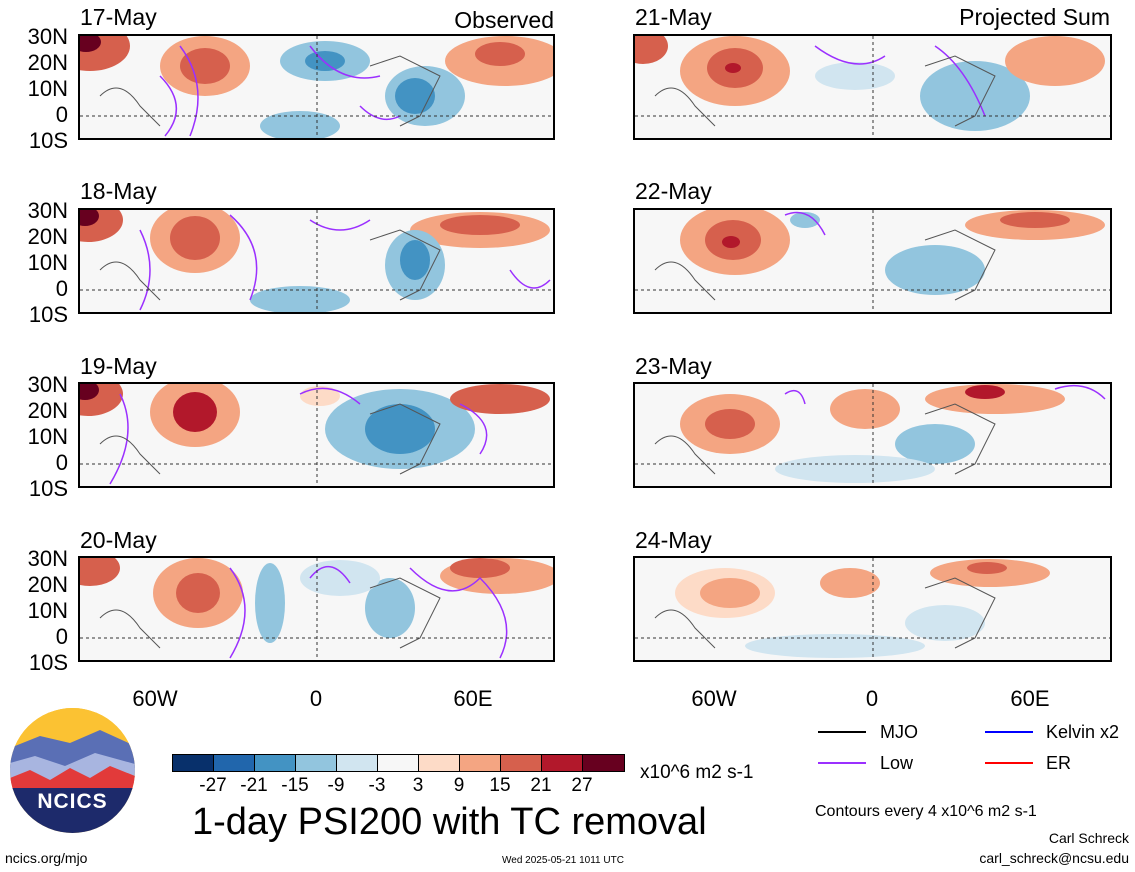  Describe the element at coordinates (697, 772) in the screenshot. I see `colorbar-units: x10^6 m2 s-1` at that location.